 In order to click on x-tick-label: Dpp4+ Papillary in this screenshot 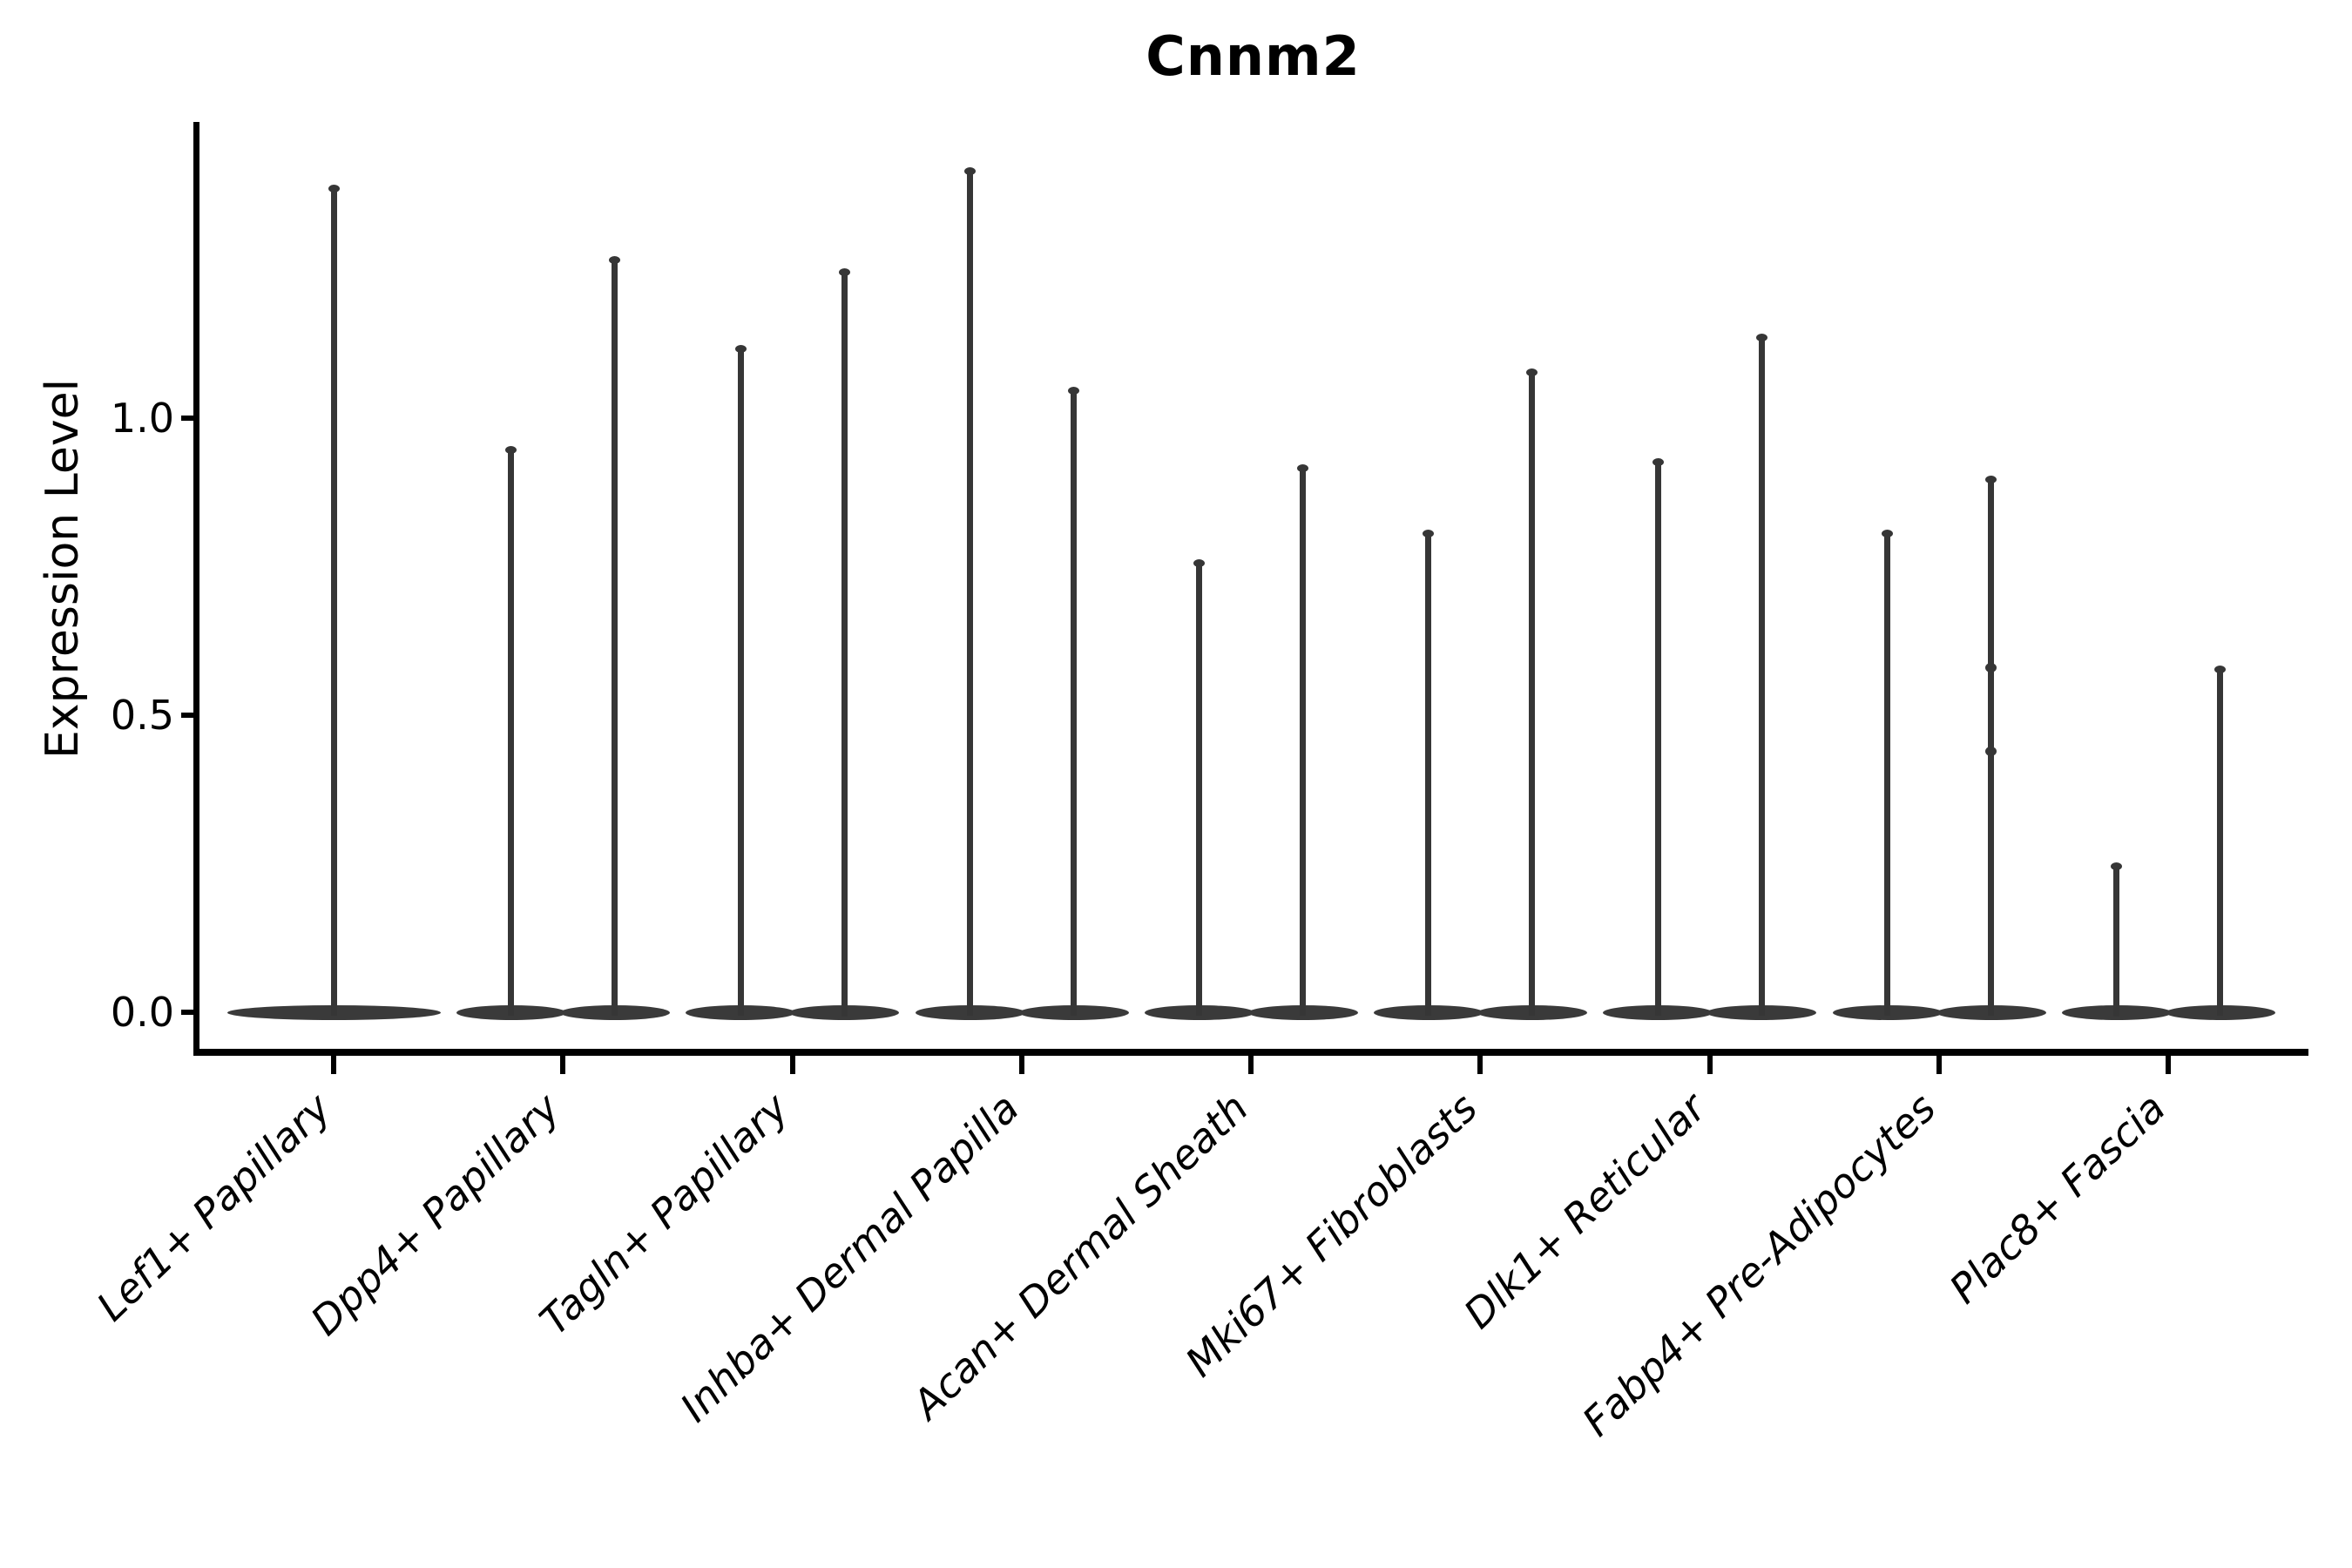, I will do `click(435, 1214)`.